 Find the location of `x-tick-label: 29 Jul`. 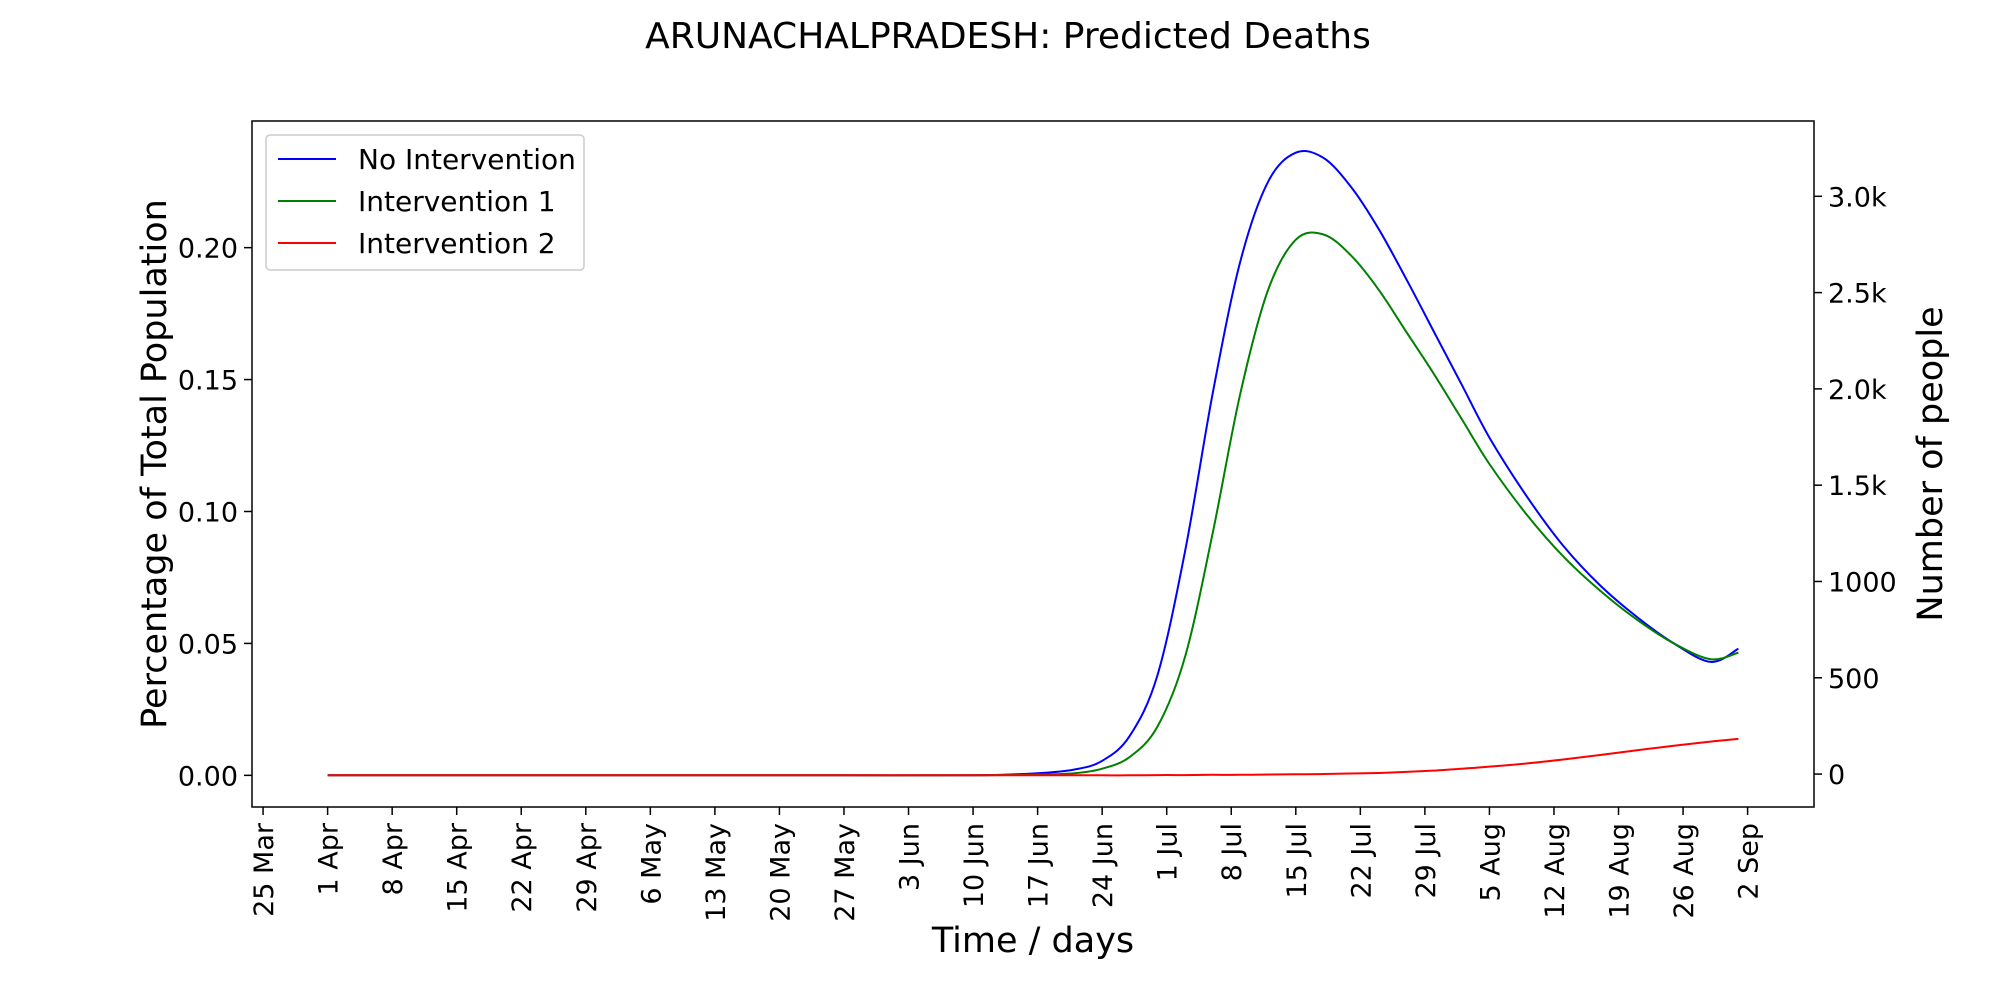

x-tick-label: 29 Jul is located at coordinates (1426, 861).